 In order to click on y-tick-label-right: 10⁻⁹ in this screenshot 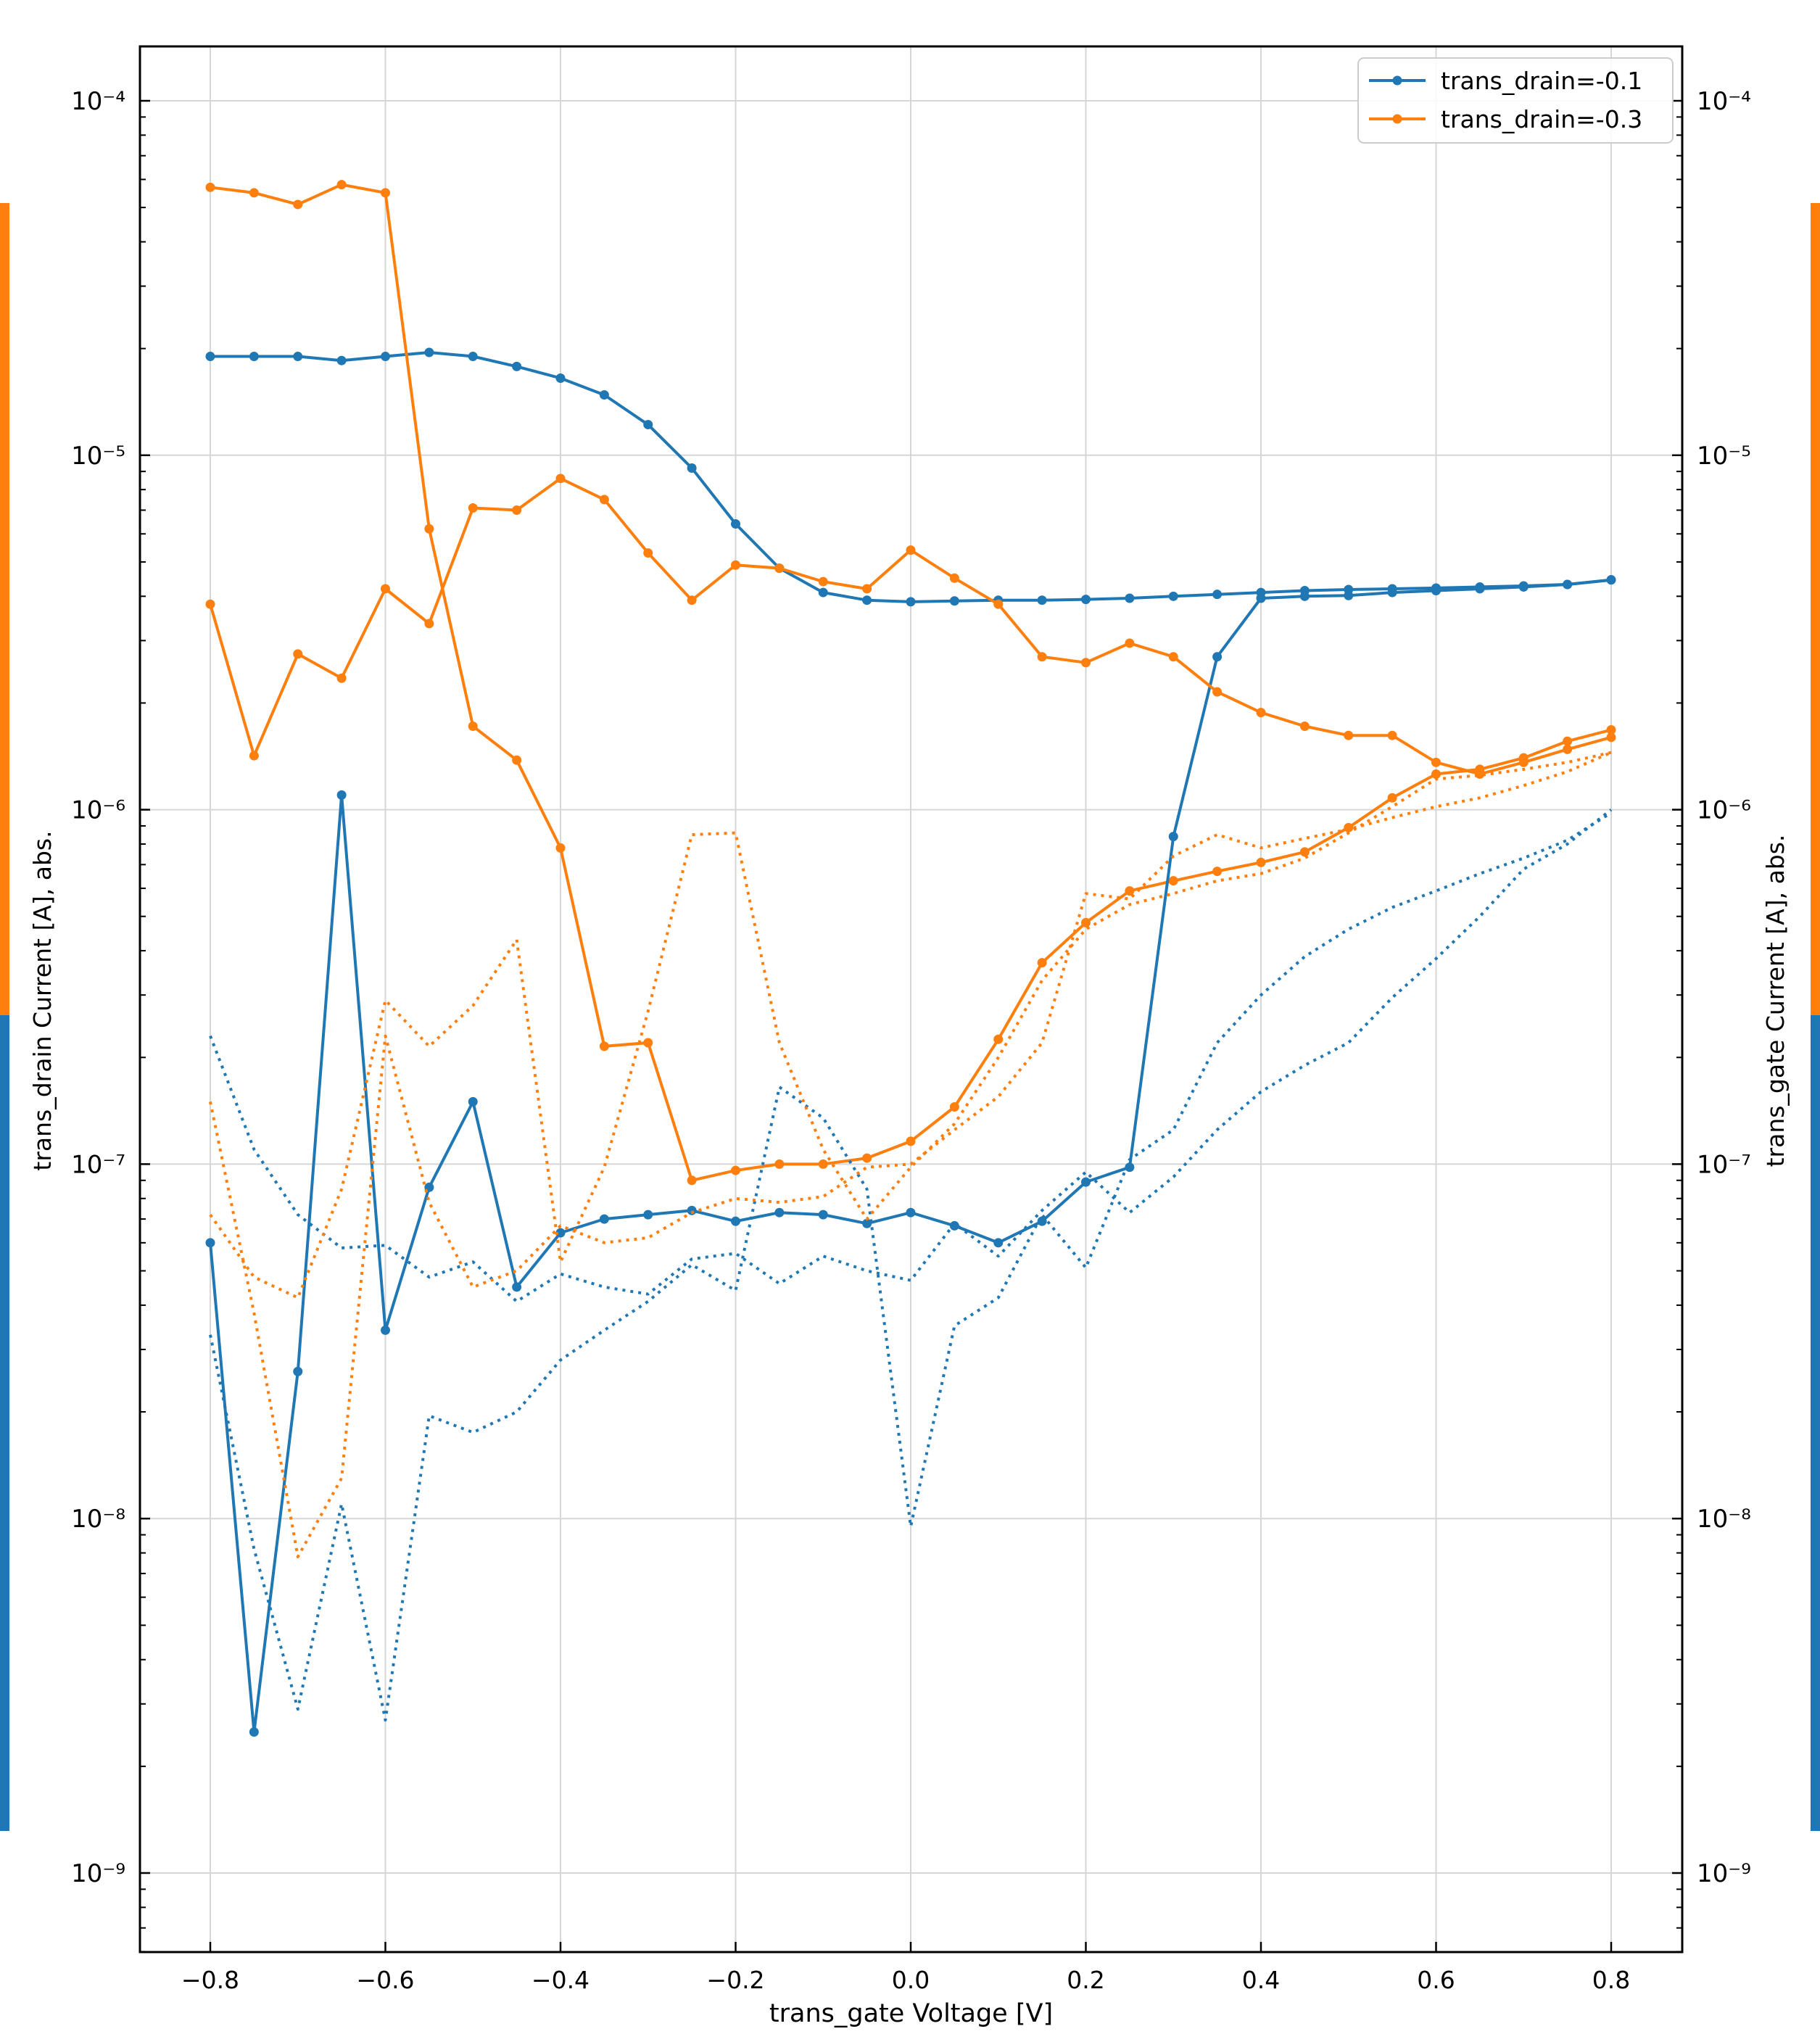, I will do `click(1724, 1873)`.